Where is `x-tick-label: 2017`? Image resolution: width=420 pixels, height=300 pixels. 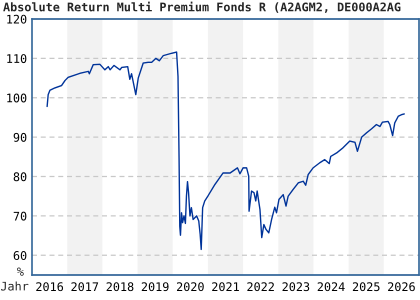 x-tick-label: 2017 is located at coordinates (84, 287).